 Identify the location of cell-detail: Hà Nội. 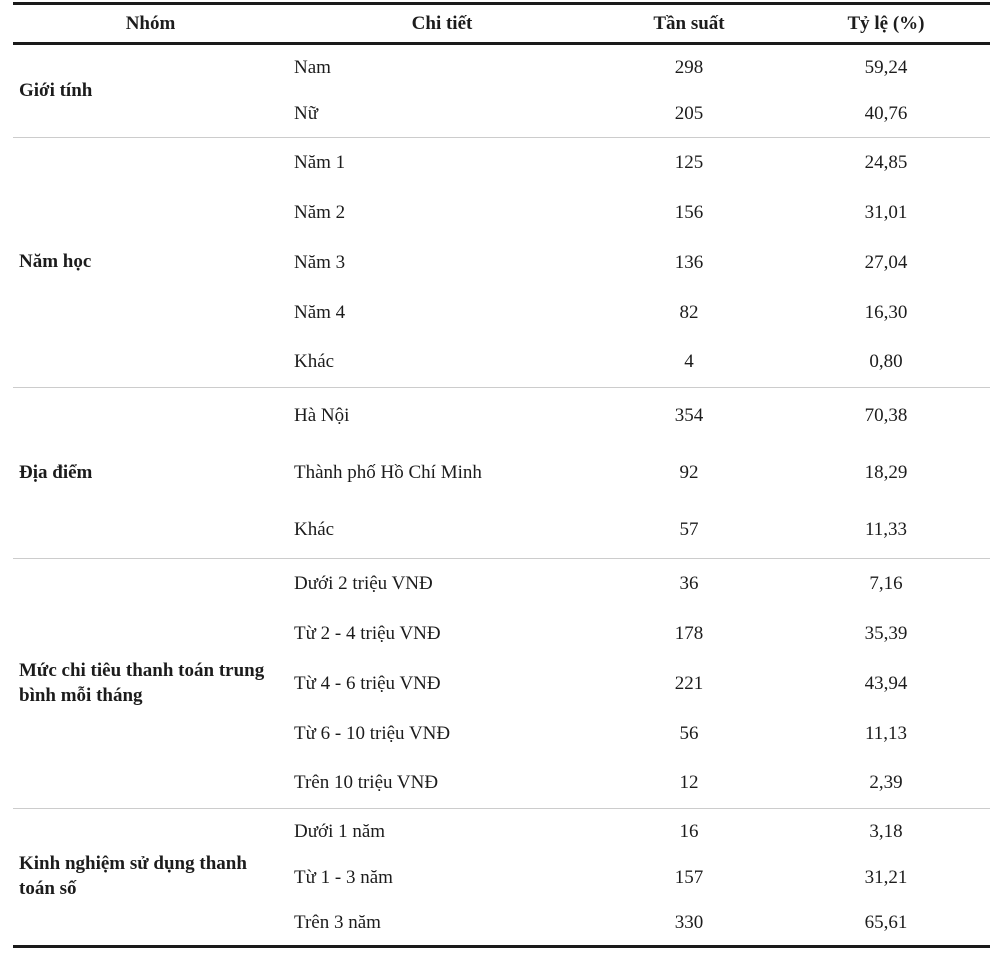
(322, 416).